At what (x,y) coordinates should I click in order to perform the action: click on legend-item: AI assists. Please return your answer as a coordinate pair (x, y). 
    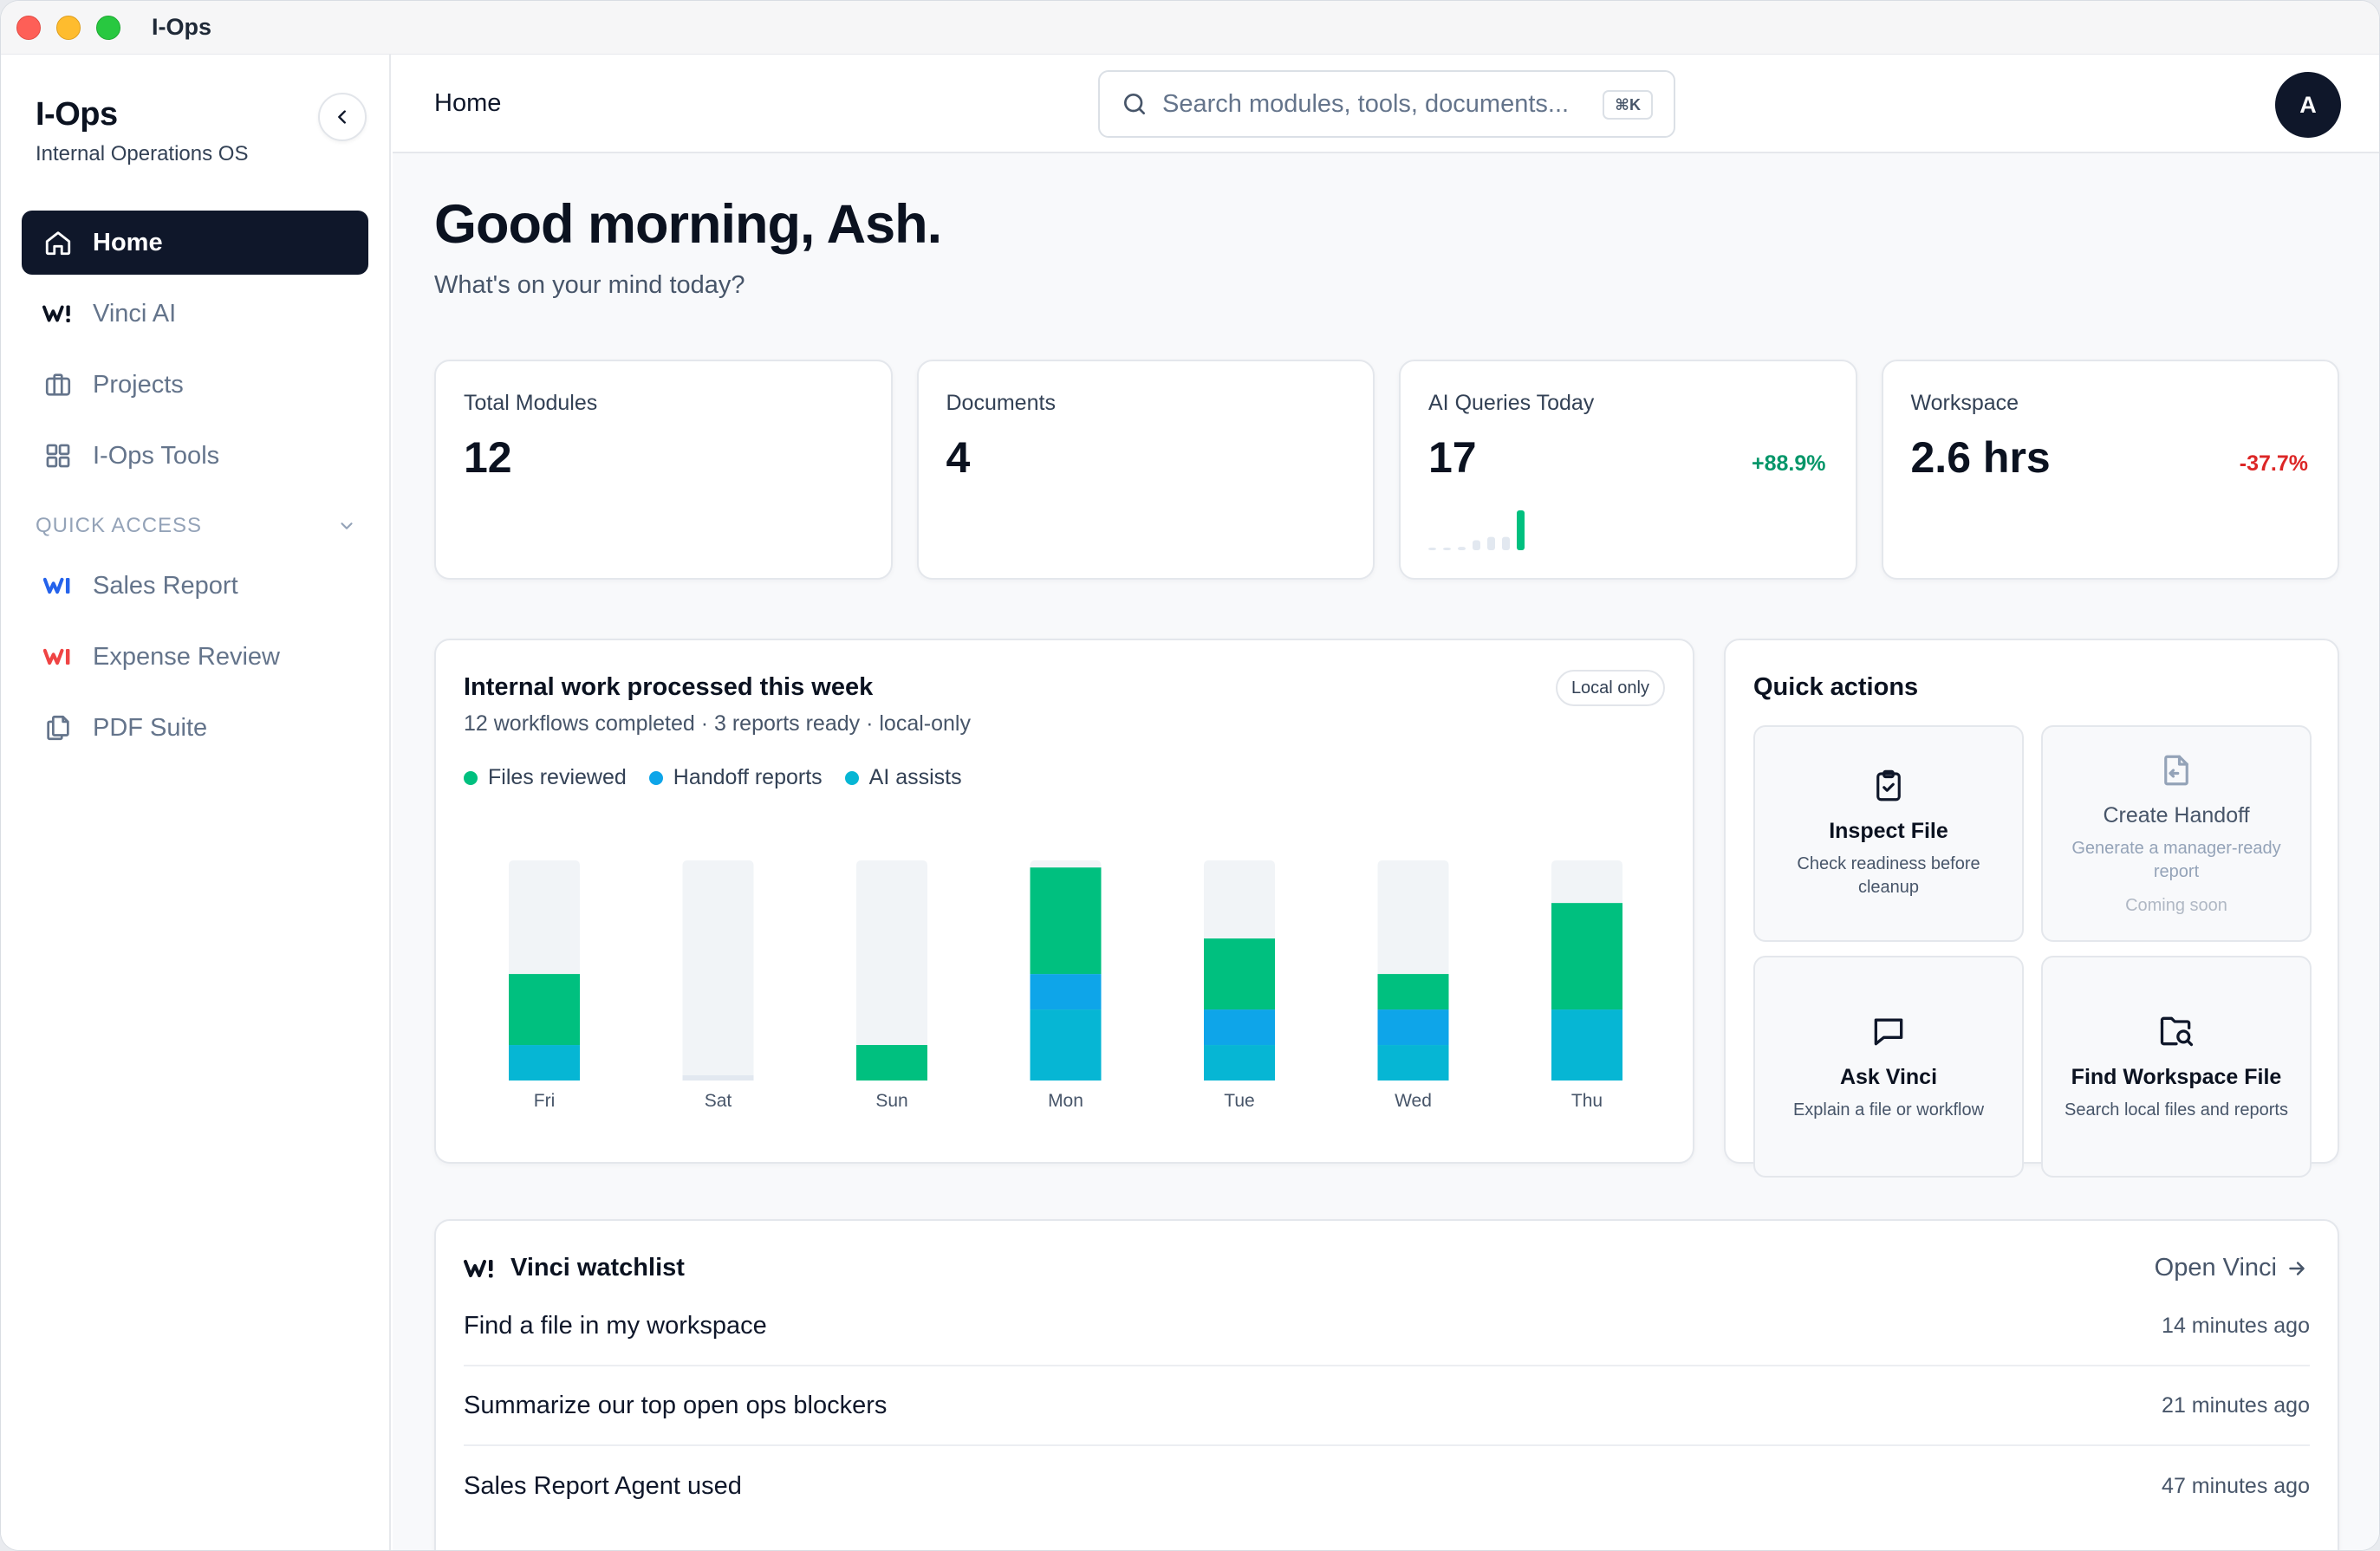
    Looking at the image, I should click on (903, 777).